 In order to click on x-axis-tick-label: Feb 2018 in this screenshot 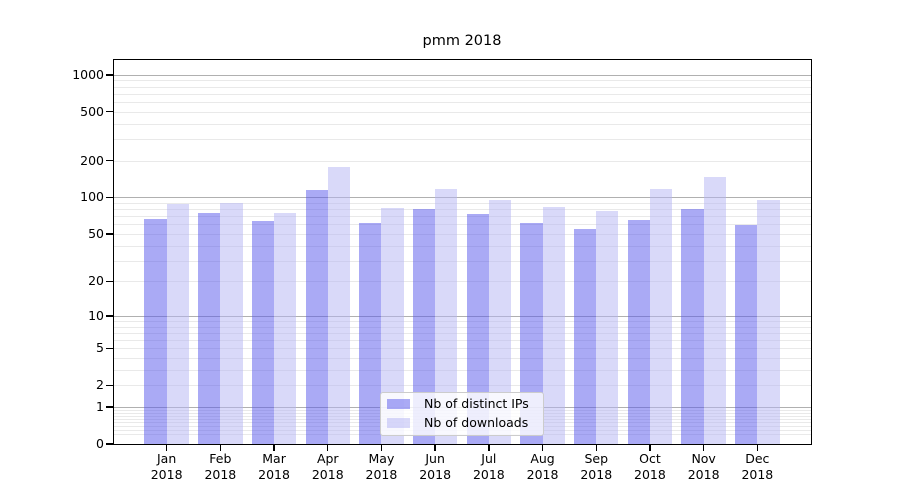, I will do `click(220, 466)`.